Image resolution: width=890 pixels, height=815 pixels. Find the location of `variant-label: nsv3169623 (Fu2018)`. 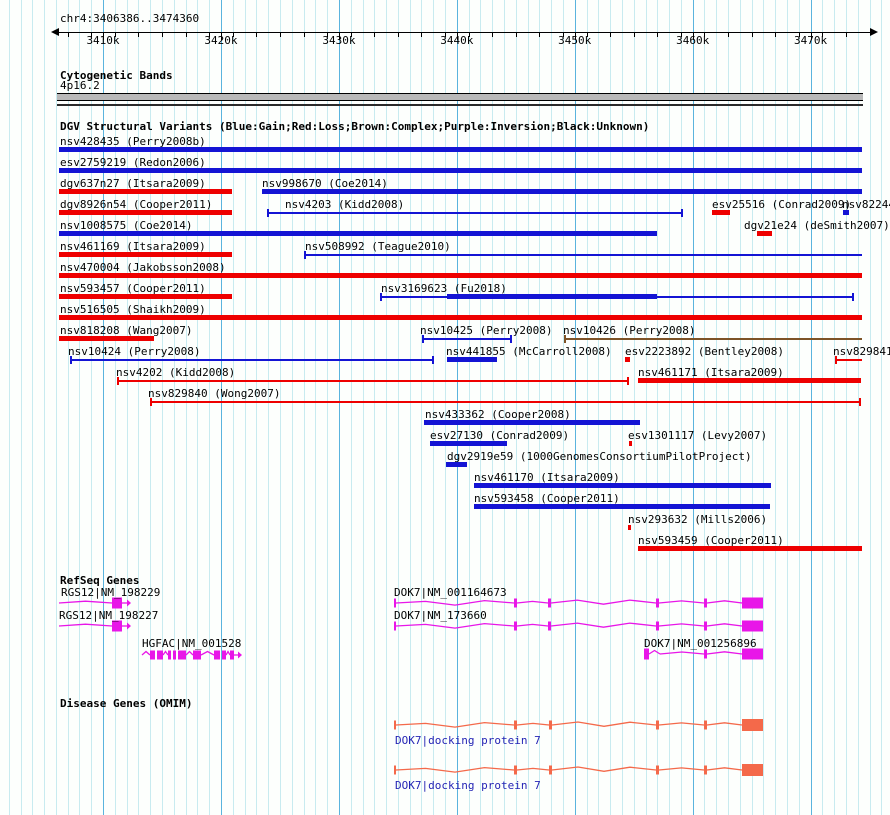

variant-label: nsv3169623 (Fu2018) is located at coordinates (444, 288).